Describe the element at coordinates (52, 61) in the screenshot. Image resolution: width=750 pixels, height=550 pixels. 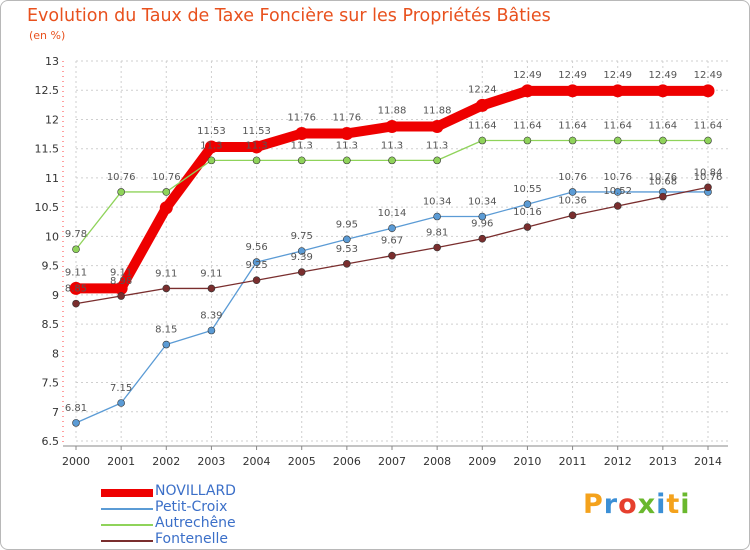
I see `y-tick-label: 13` at that location.